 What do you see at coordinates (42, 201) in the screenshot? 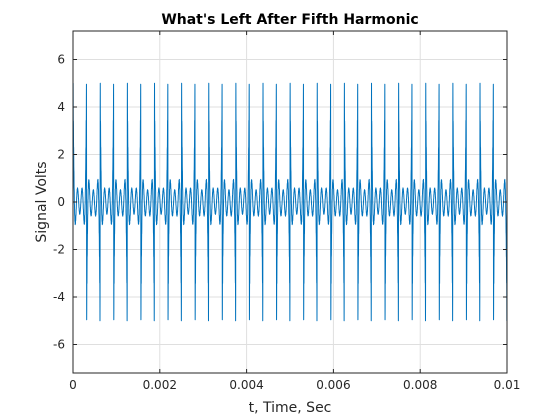
I see `y-axis-label: Signal Volts` at bounding box center [42, 201].